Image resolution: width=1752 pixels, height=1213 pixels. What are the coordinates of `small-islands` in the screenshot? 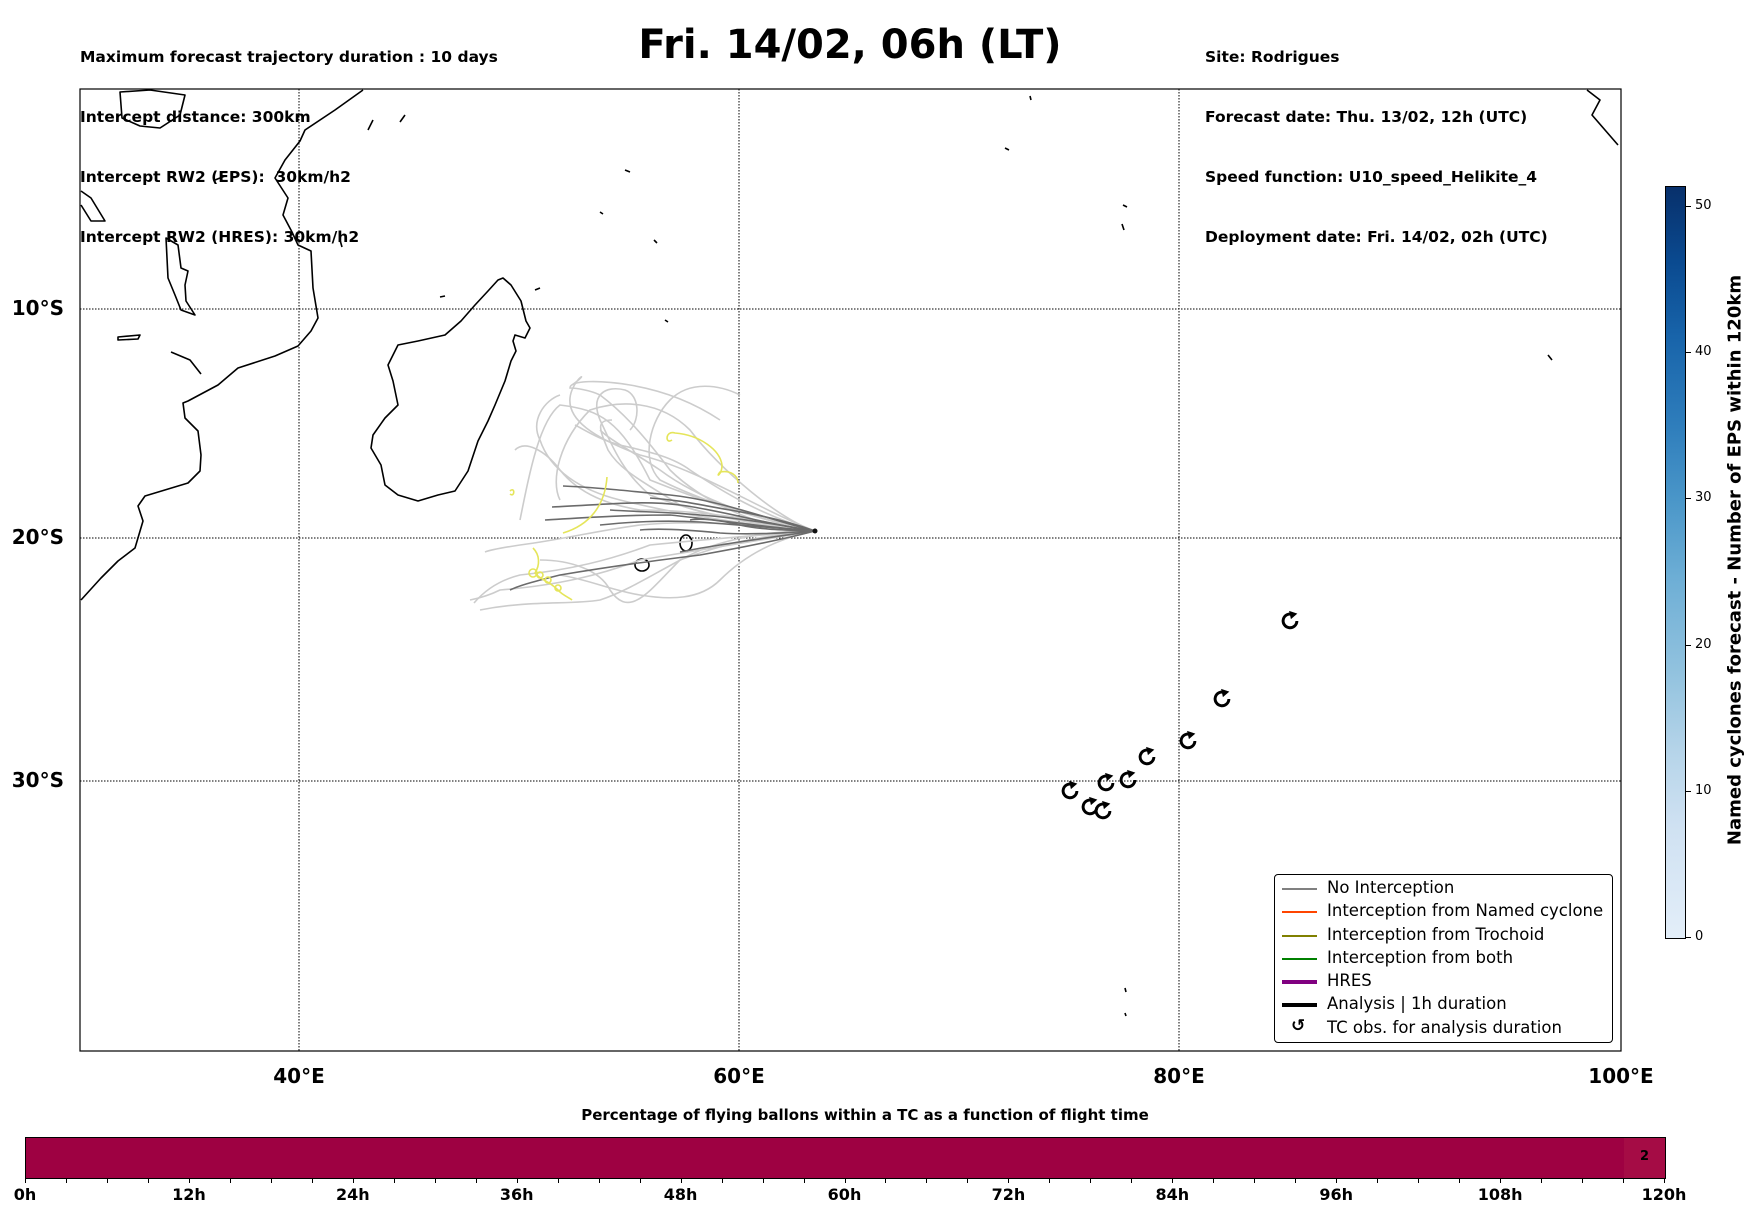 It's located at (772, 235).